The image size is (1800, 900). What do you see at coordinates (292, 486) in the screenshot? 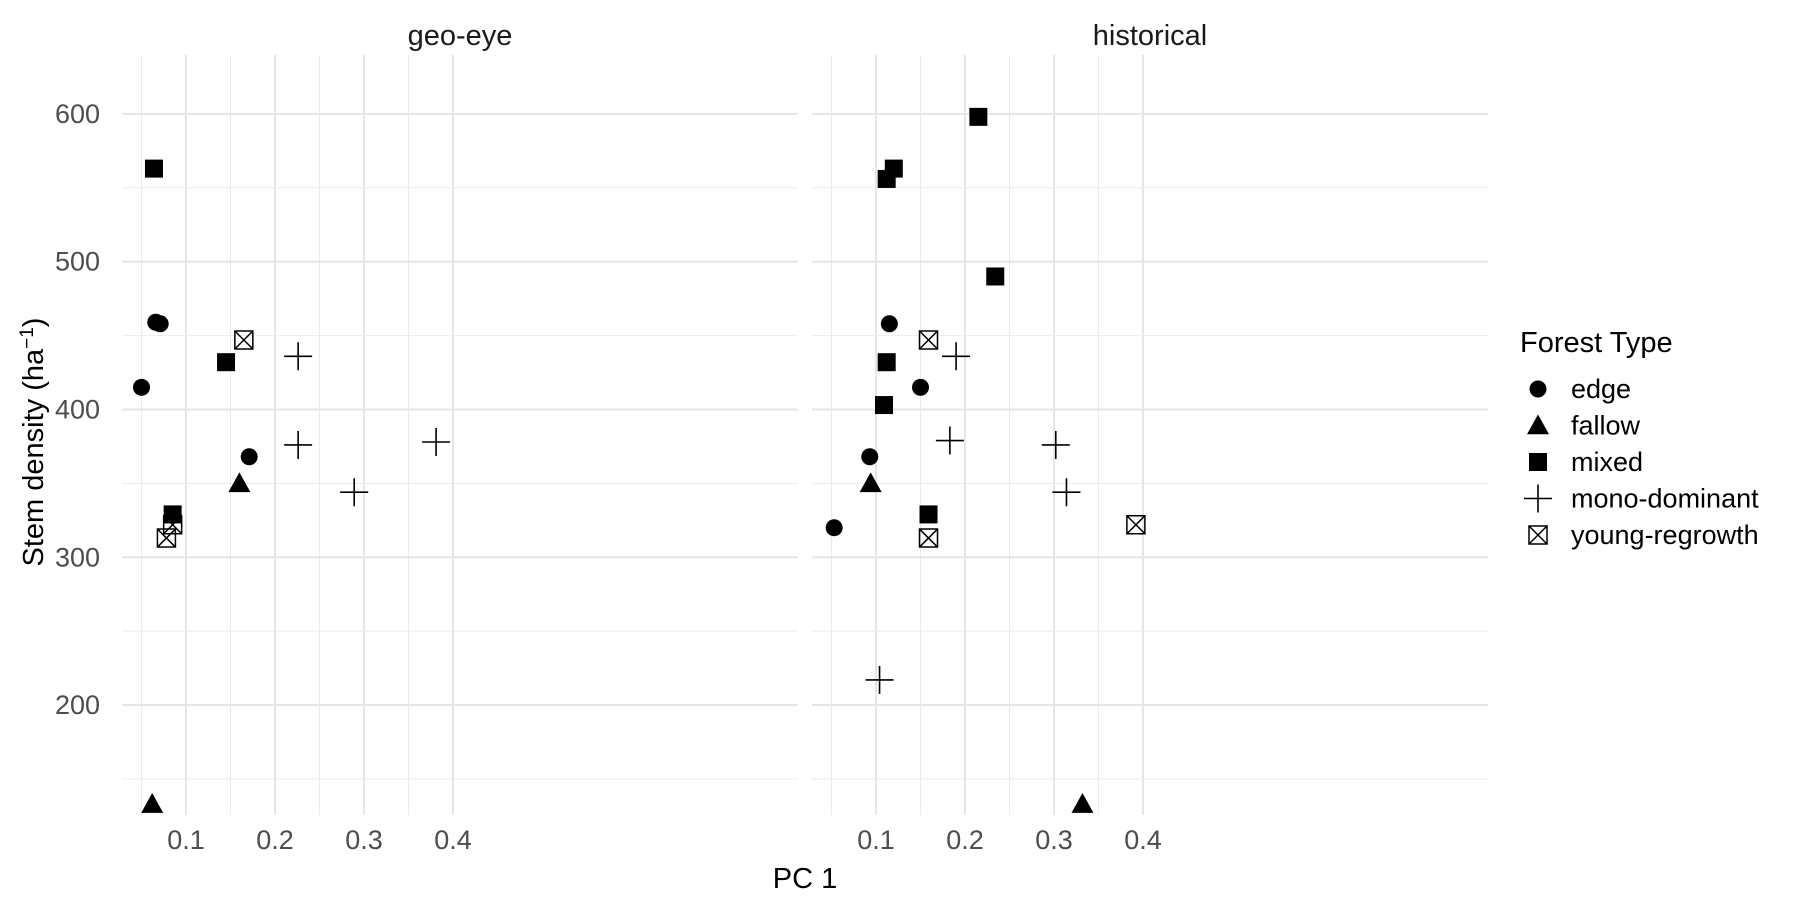
I see `points-geo-eye` at bounding box center [292, 486].